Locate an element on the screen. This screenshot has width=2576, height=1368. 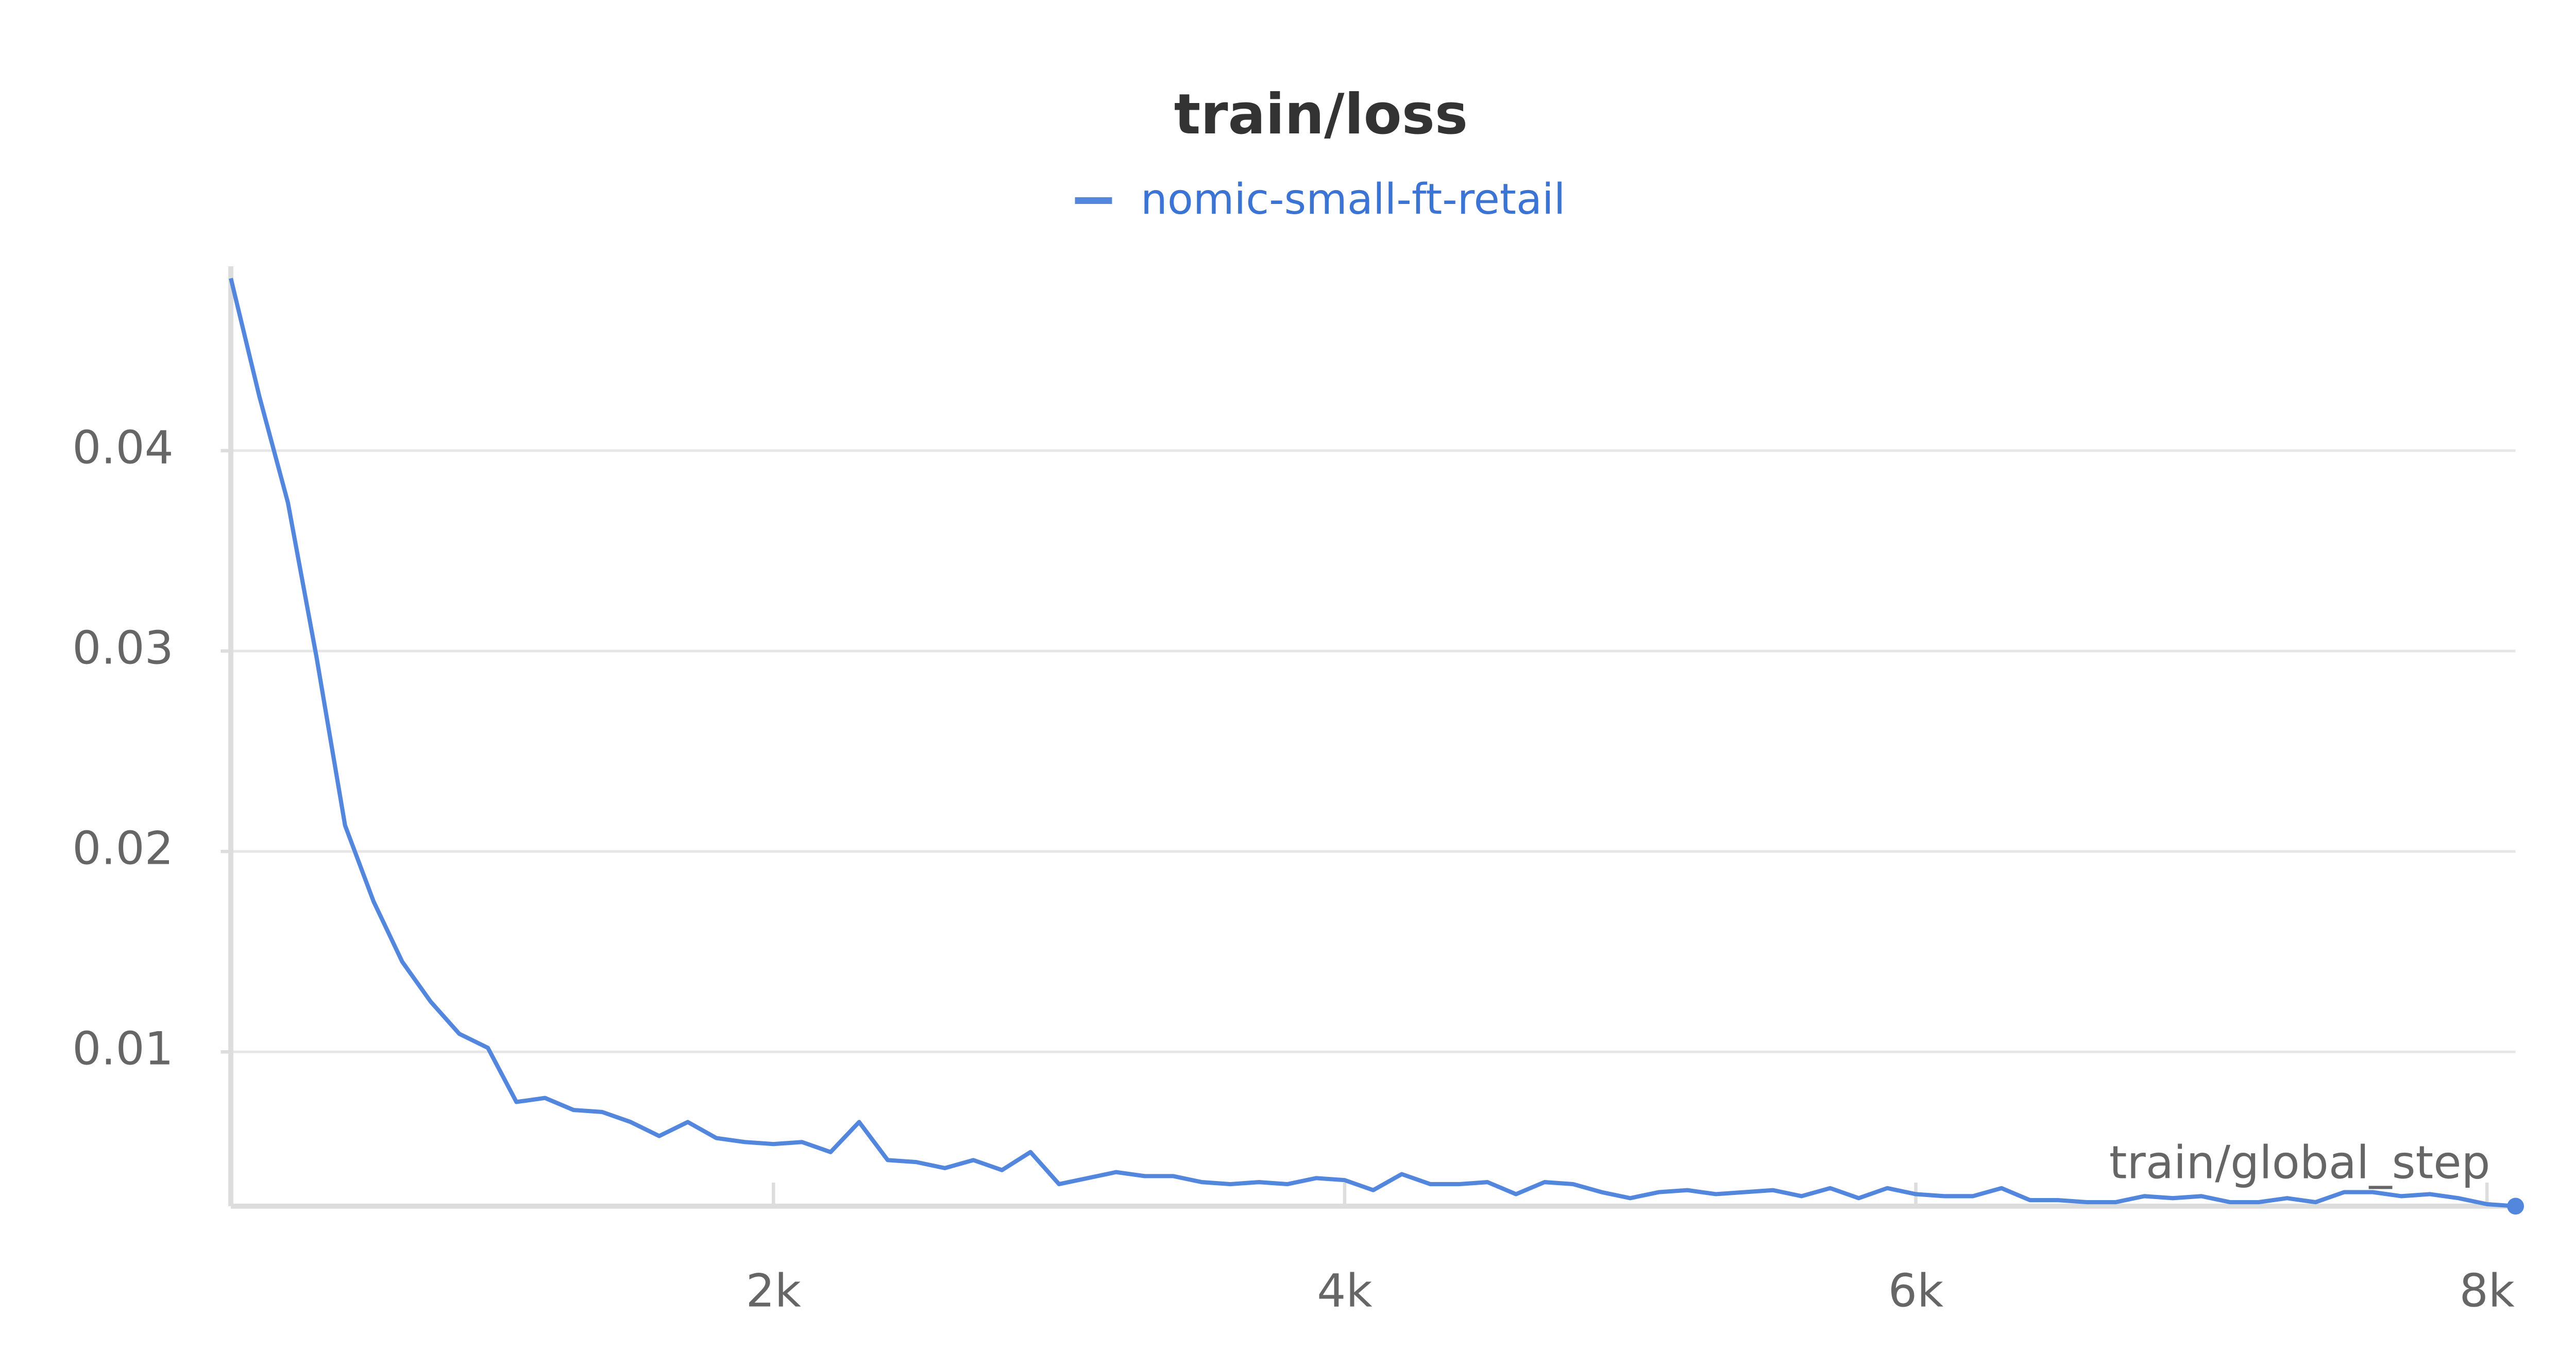
chart-title: train/loss is located at coordinates (1321, 114).